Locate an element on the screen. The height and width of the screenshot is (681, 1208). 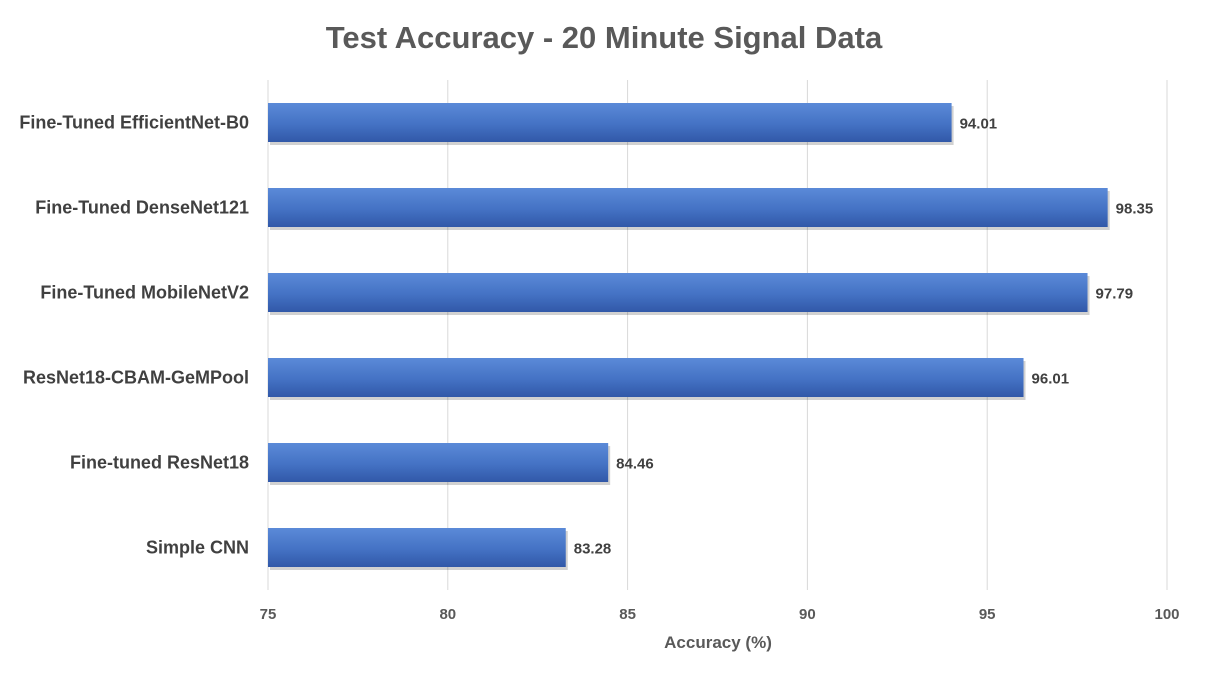
category-label: ResNet18-CBAM-GeMPool is located at coordinates (136, 378).